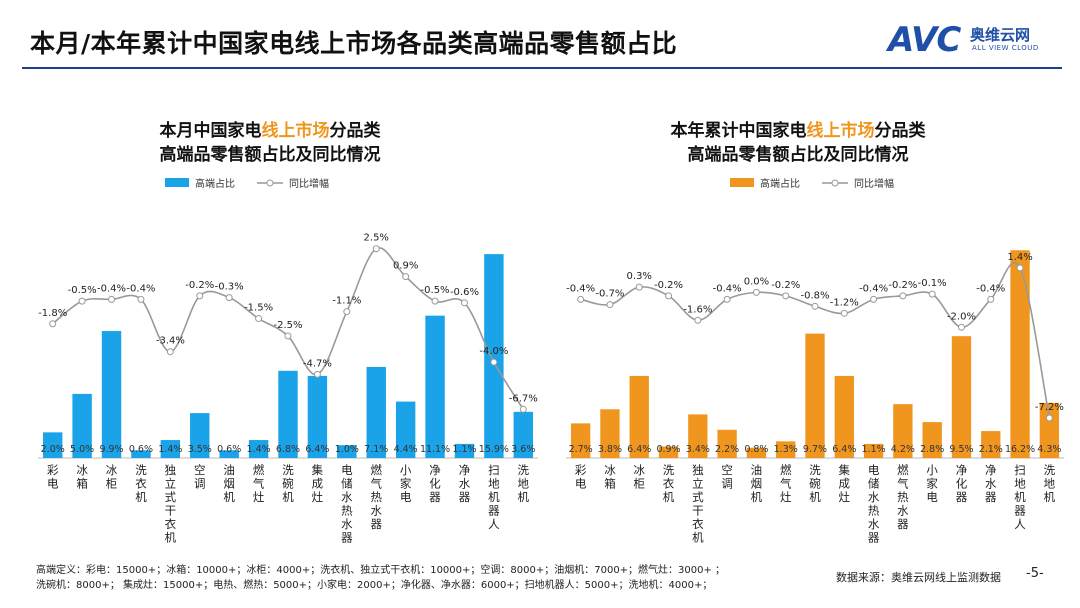 Image resolution: width=1080 pixels, height=608 pixels. I want to click on ytd-line-label-9: -1.2%, so click(844, 302).